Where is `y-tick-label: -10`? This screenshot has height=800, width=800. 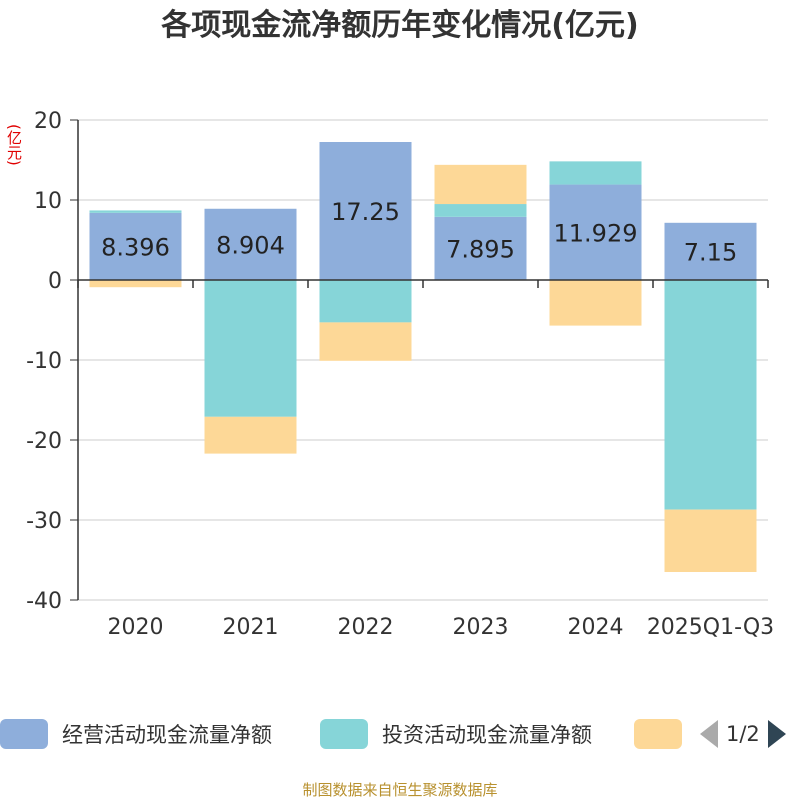 y-tick-label: -10 is located at coordinates (44, 361).